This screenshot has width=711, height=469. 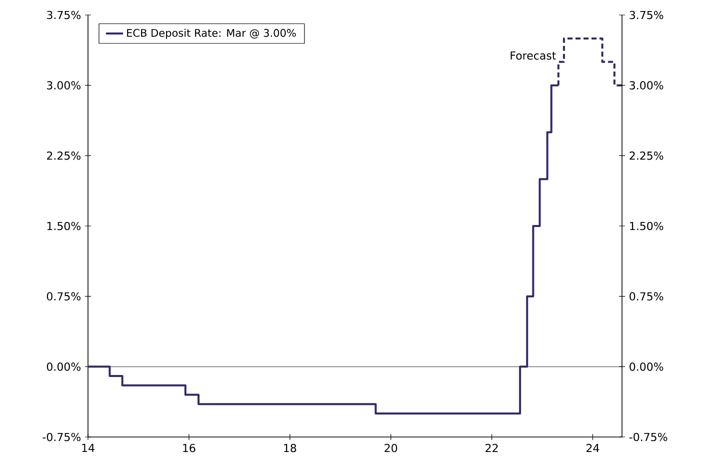 What do you see at coordinates (88, 448) in the screenshot?
I see `x-tick-label: 14` at bounding box center [88, 448].